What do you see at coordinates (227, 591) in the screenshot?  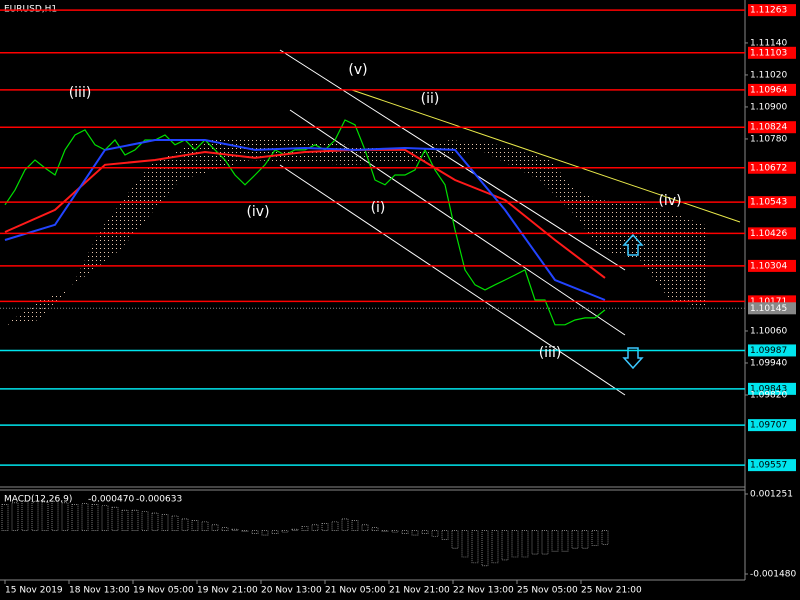 I see `x-tick-label: 19 Nov 21:00` at bounding box center [227, 591].